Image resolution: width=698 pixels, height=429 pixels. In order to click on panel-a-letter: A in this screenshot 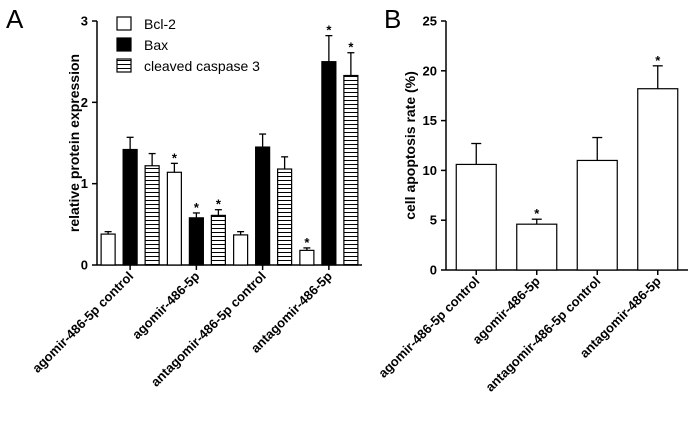, I will do `click(15, 19)`.